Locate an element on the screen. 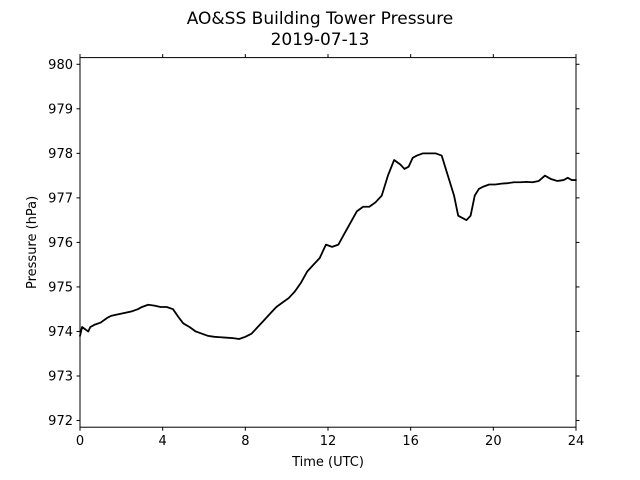 The width and height of the screenshot is (640, 480). x-tick-label: 12 is located at coordinates (328, 441).